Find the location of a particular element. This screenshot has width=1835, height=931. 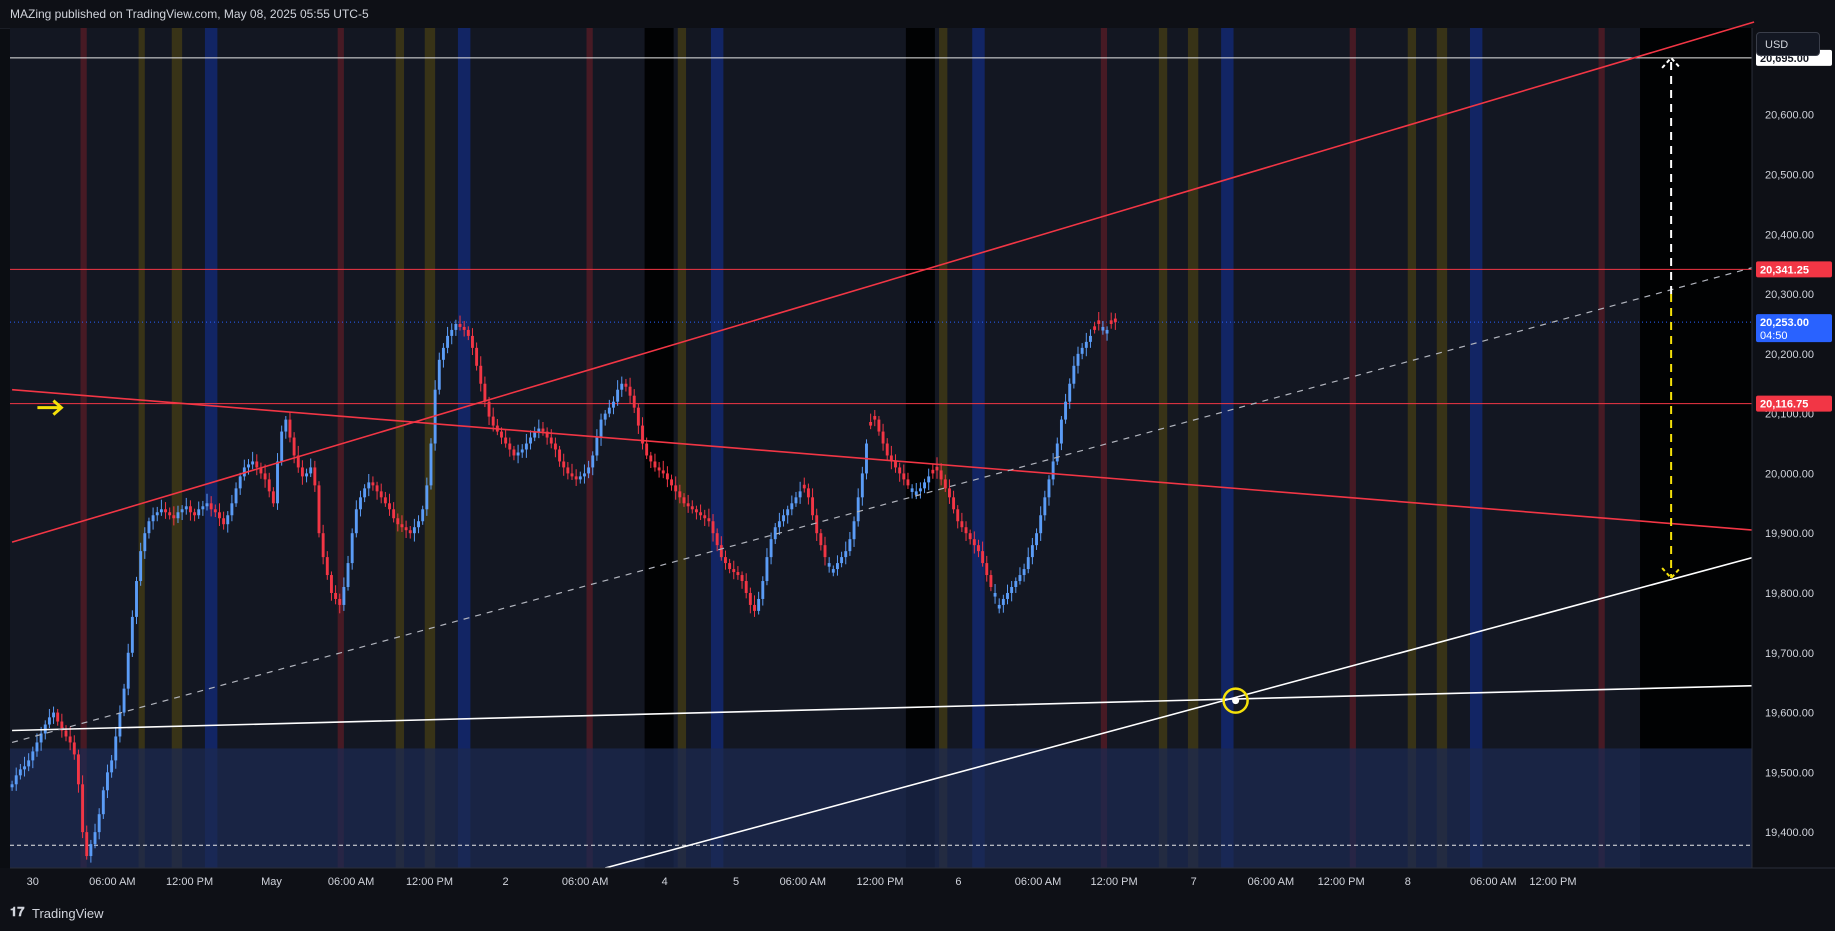

session-zone-blue is located at coordinates (1476, 448).